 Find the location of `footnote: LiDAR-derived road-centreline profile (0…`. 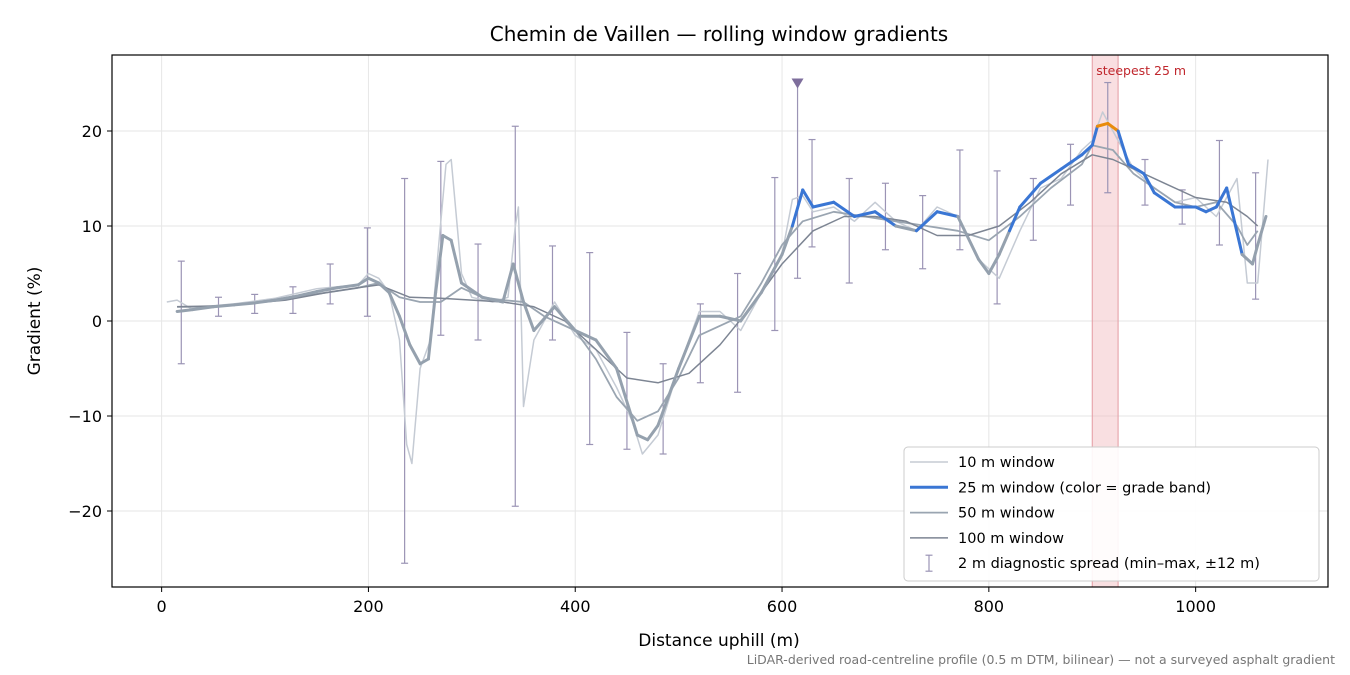

footnote: LiDAR-derived road-centreline profile (0… is located at coordinates (1041, 659).